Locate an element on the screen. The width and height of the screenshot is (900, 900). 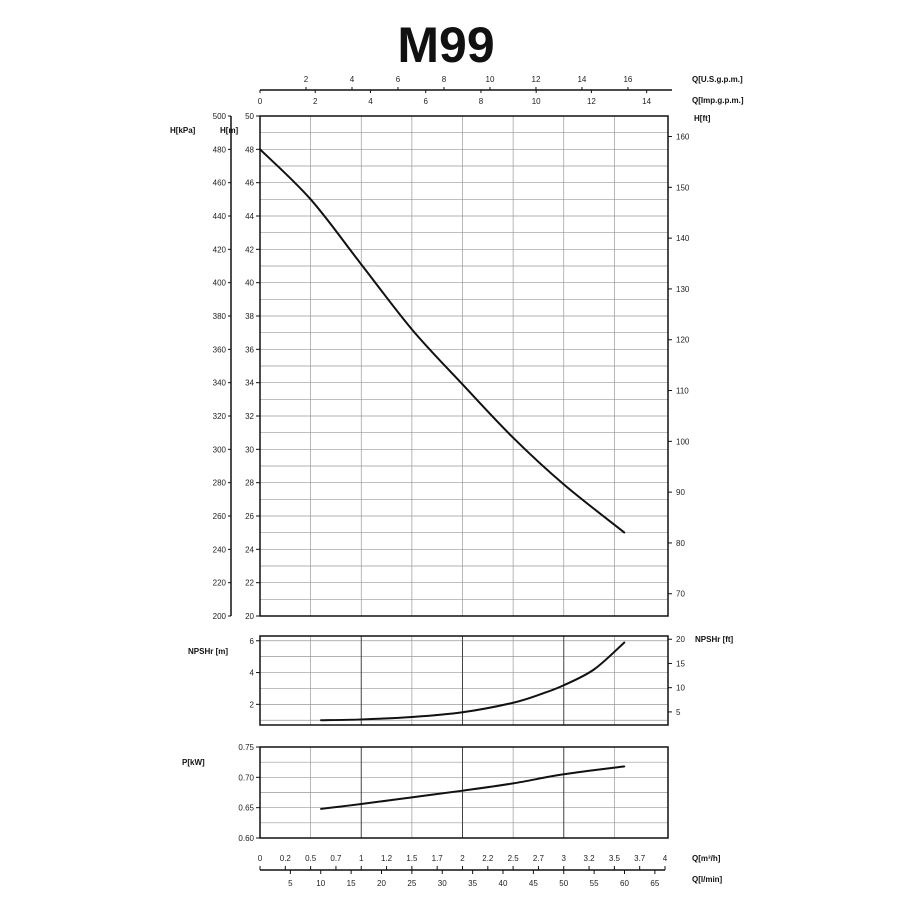
lmin-tick-label: 60 is located at coordinates (624, 883).